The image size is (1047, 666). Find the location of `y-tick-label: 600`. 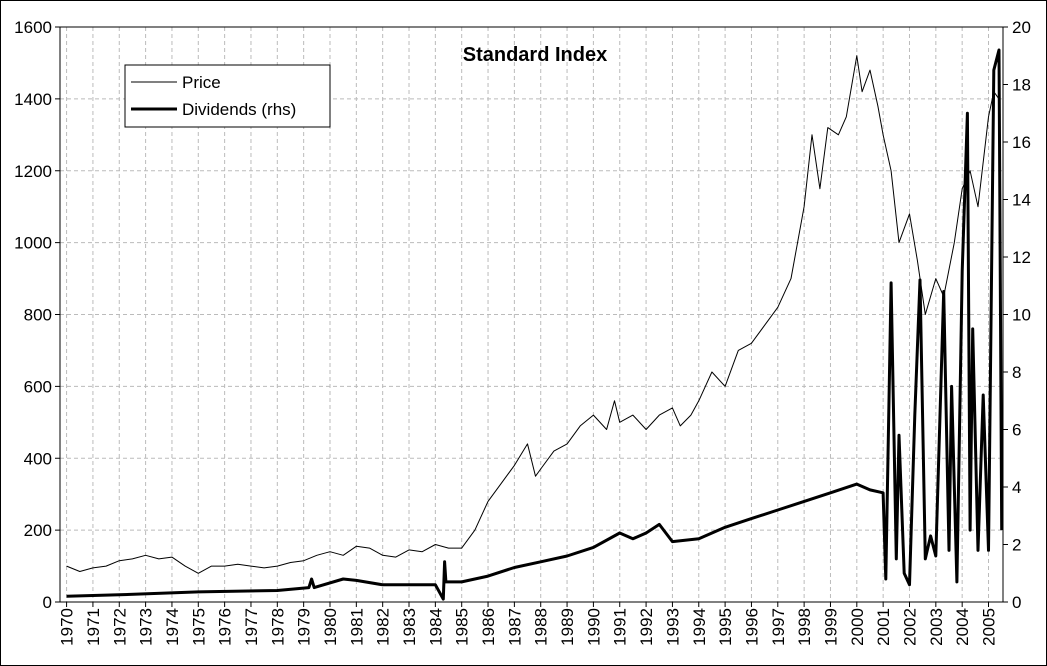

y-tick-label: 600 is located at coordinates (38, 386).